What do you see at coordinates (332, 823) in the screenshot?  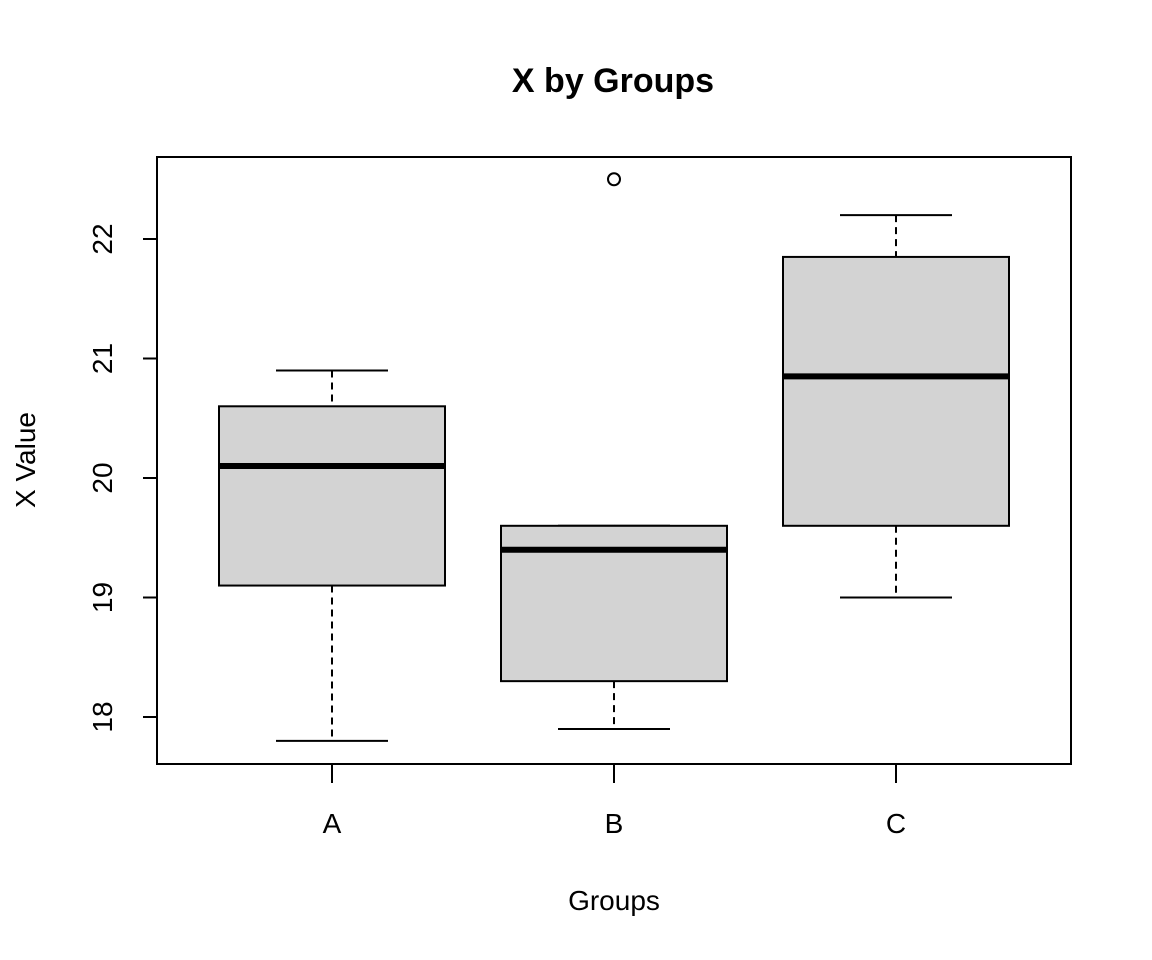 I see `x-tick-label-A: A` at bounding box center [332, 823].